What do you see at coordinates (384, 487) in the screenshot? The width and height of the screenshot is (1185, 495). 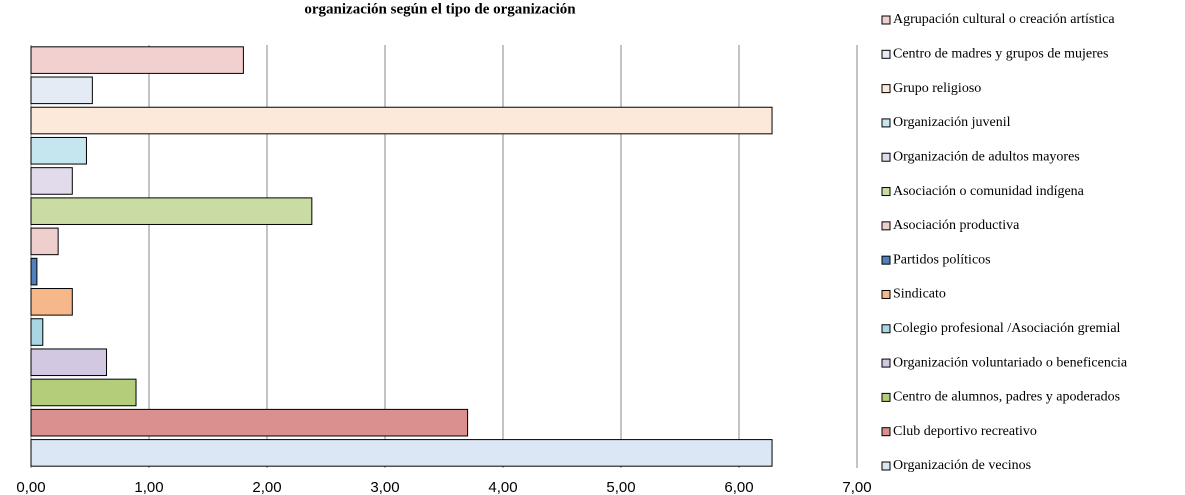 I see `x-tick-label: 3,00` at bounding box center [384, 487].